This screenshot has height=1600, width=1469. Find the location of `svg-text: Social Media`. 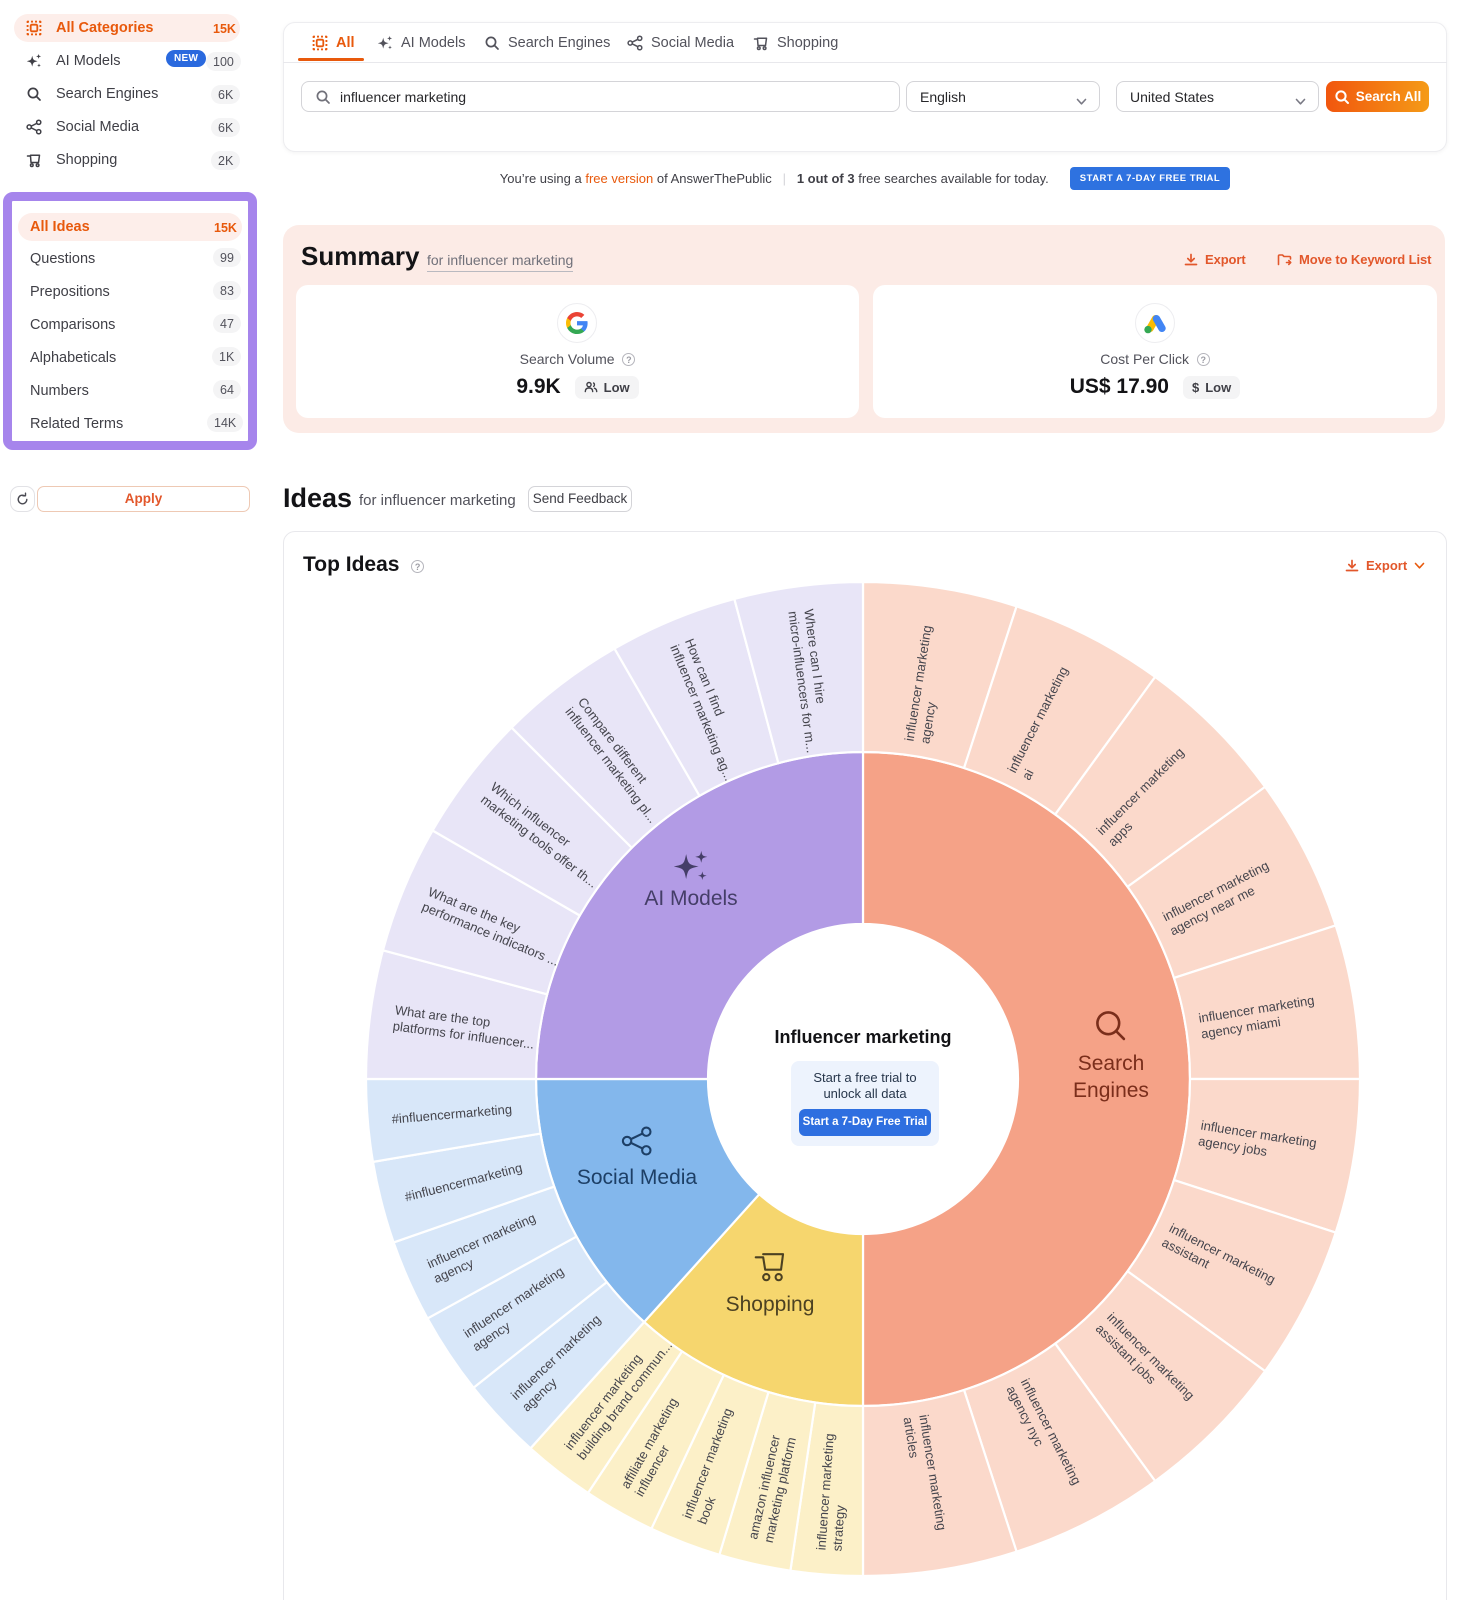

svg-text: Social Media is located at coordinates (637, 1177).